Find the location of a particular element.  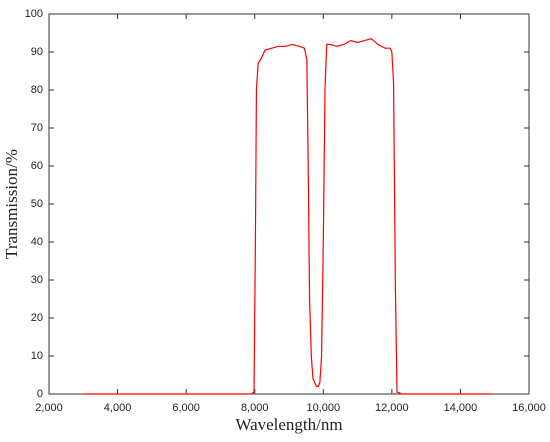

x-tick-label: 4,000 is located at coordinates (118, 408).